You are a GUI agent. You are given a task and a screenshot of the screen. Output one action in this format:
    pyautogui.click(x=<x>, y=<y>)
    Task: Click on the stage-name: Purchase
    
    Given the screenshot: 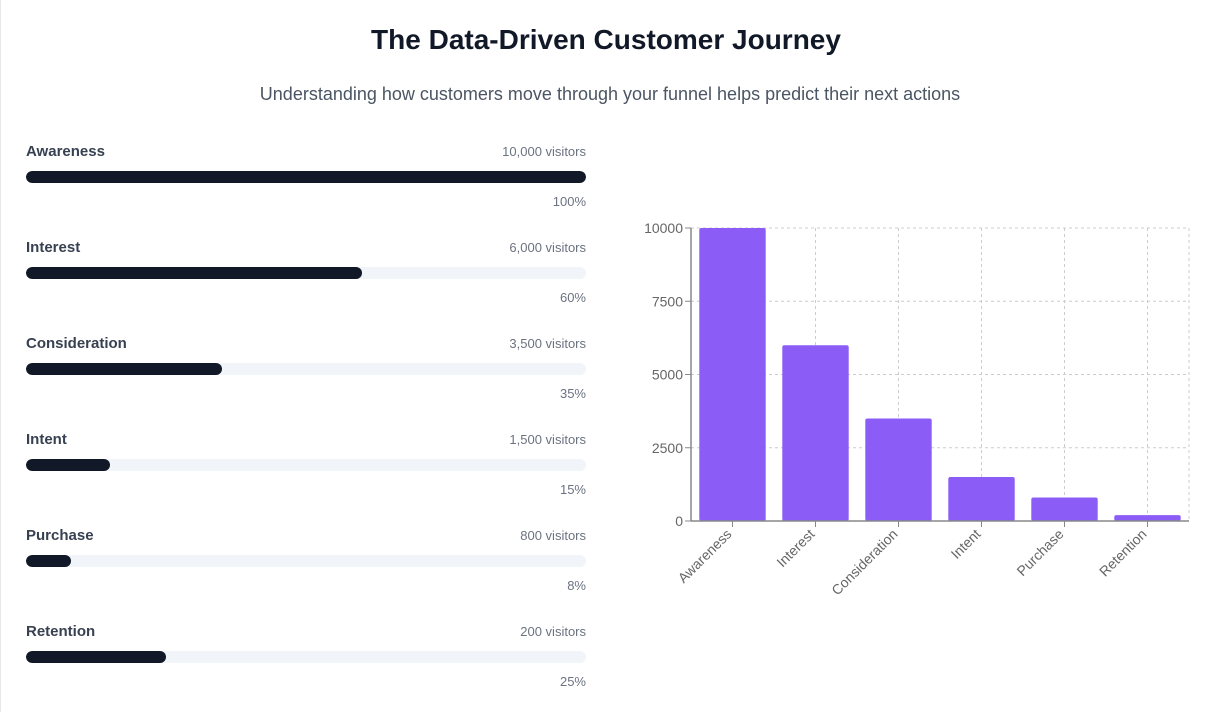 What is the action you would take?
    pyautogui.click(x=60, y=535)
    